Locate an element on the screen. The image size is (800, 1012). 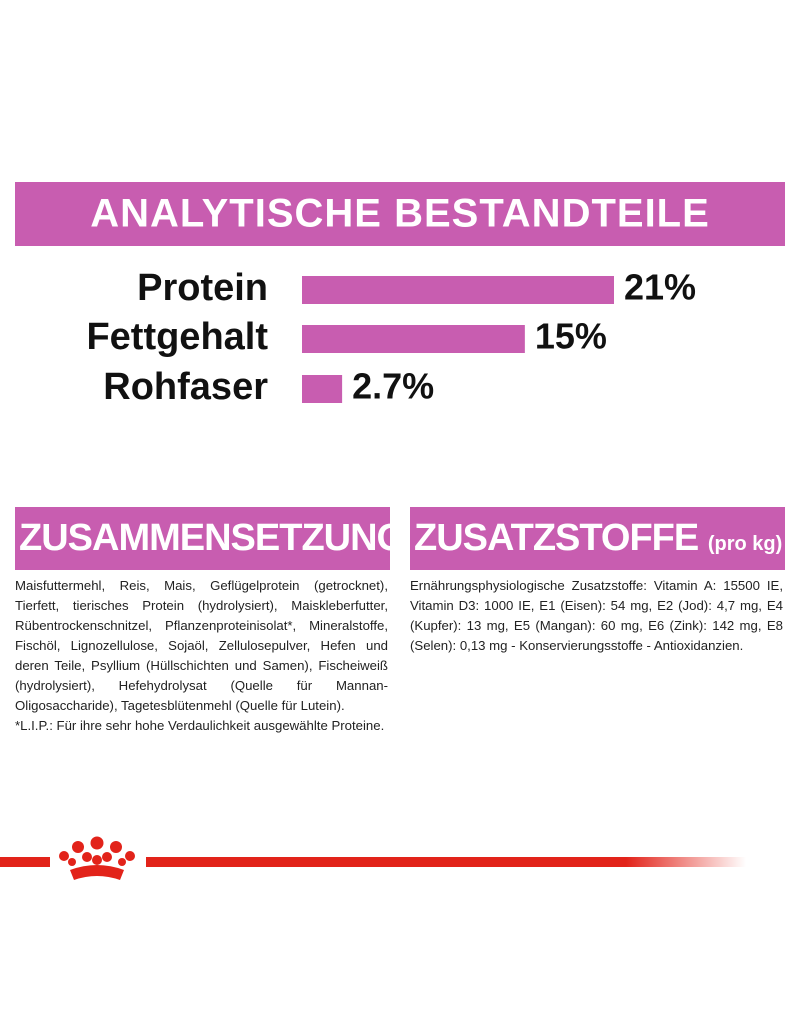
category-label: Fettgehalt is located at coordinates (177, 337).